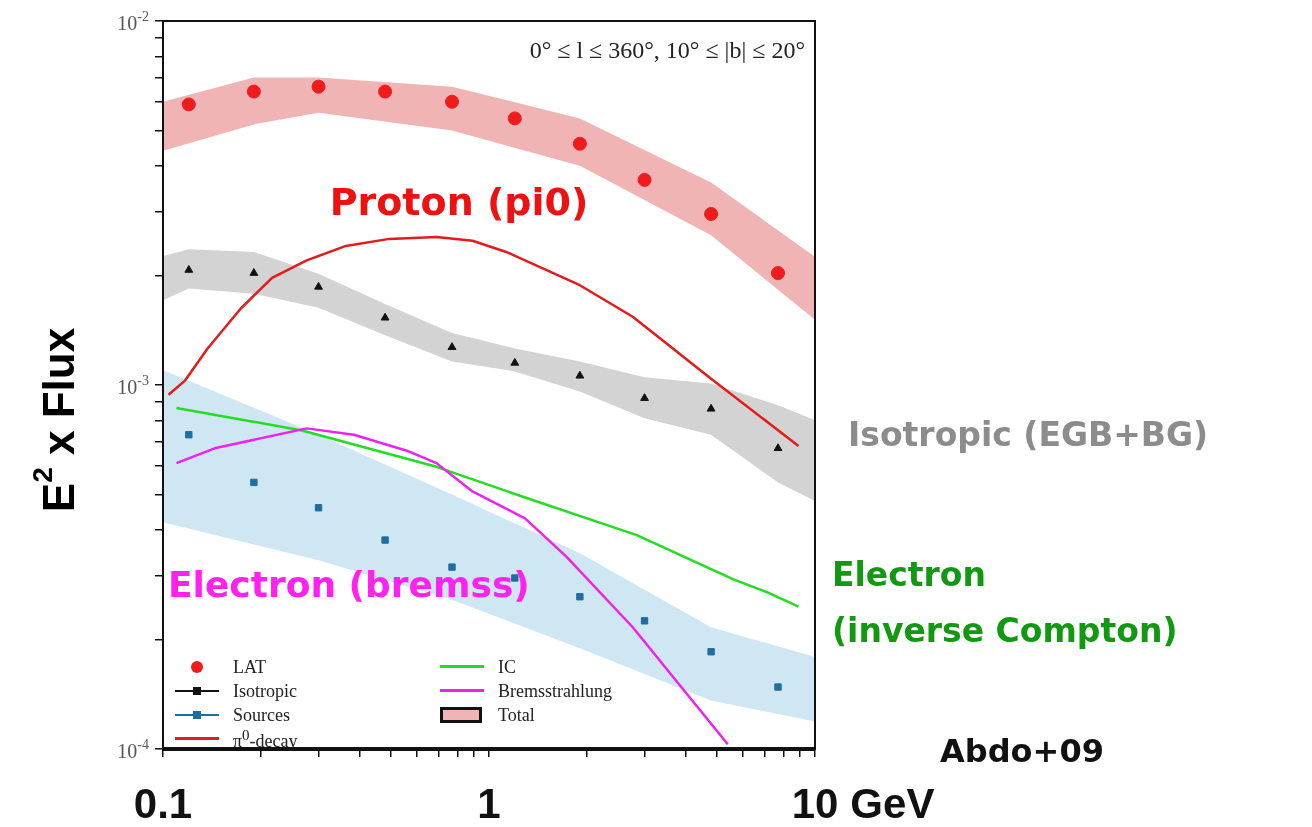 Image resolution: width=1312 pixels, height=827 pixels. Describe the element at coordinates (265, 691) in the screenshot. I see `legend-label: Isotropic` at that location.